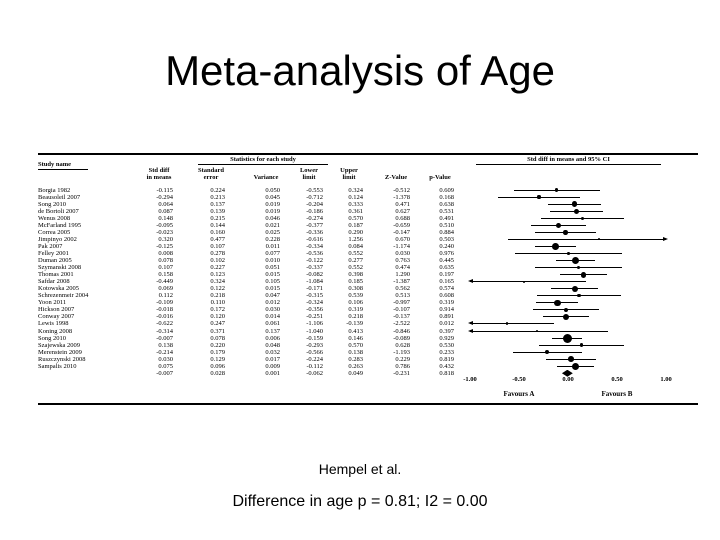 The height and width of the screenshot is (540, 720). Describe the element at coordinates (164, 246) in the screenshot. I see `value-cell-std_diff: -0.125` at that location.